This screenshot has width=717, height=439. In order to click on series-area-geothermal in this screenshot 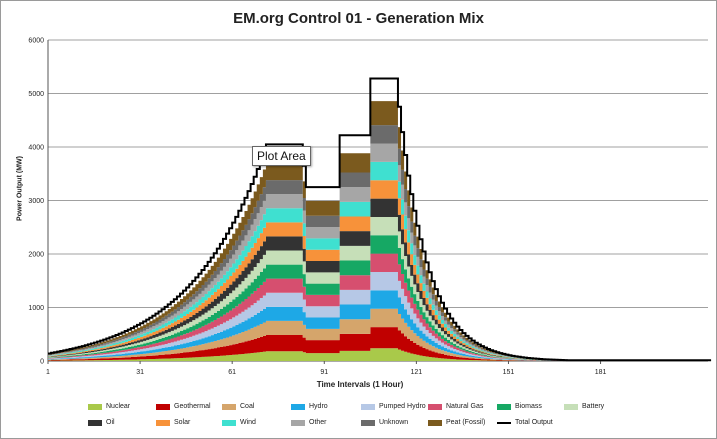, I will do `click(380, 344)`.